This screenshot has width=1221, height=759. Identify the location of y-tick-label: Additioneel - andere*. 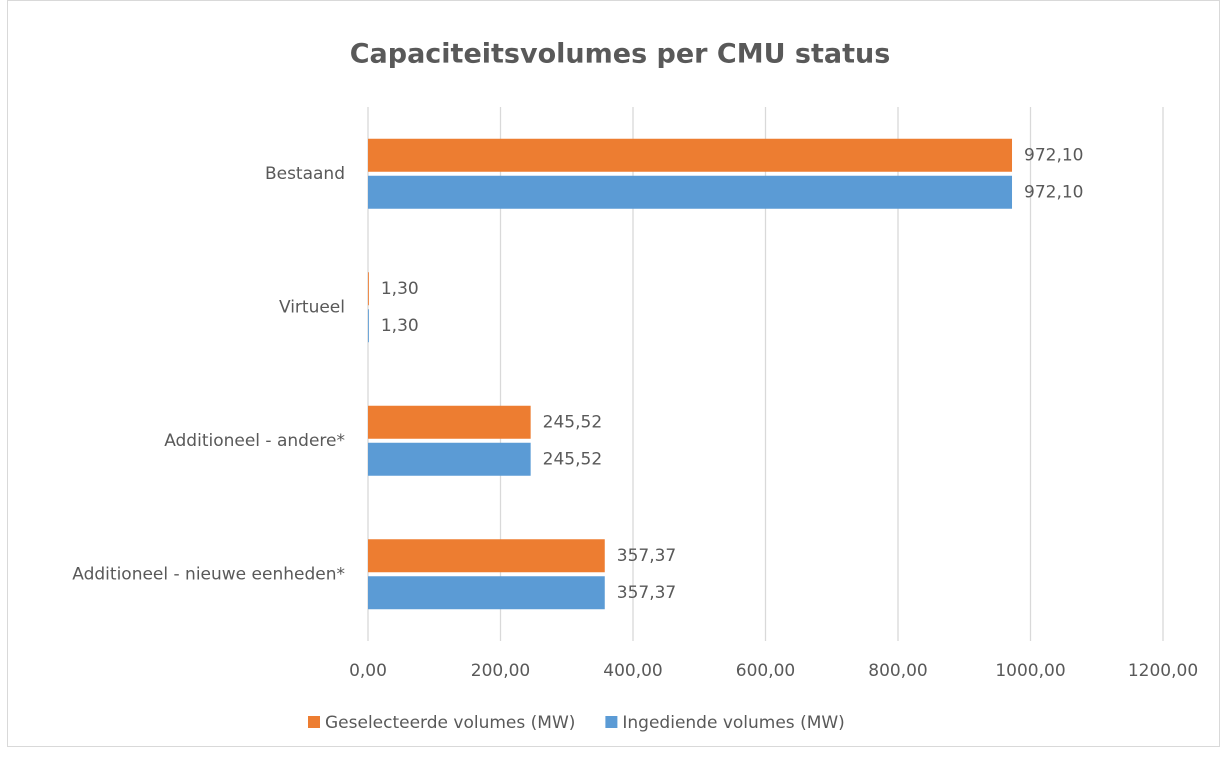
(254, 441).